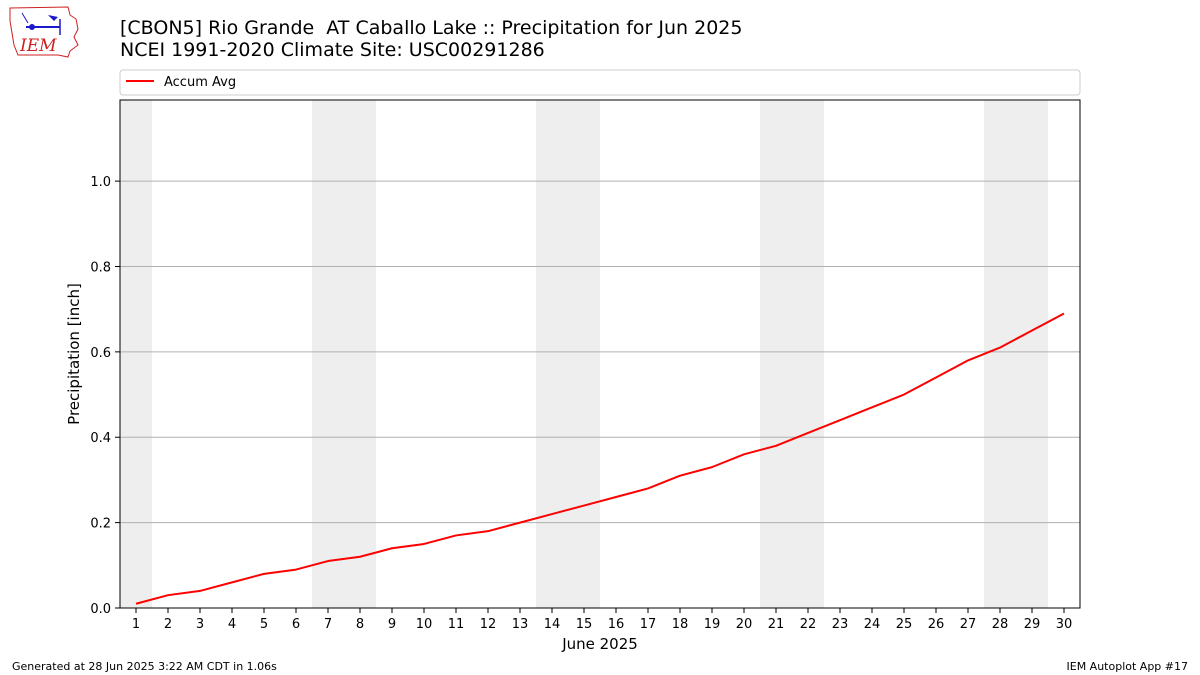 The image size is (1200, 675). I want to click on y-axis-ticks: 0.0 0.2 0.4 0.6 0.8 1.0, so click(105, 396).